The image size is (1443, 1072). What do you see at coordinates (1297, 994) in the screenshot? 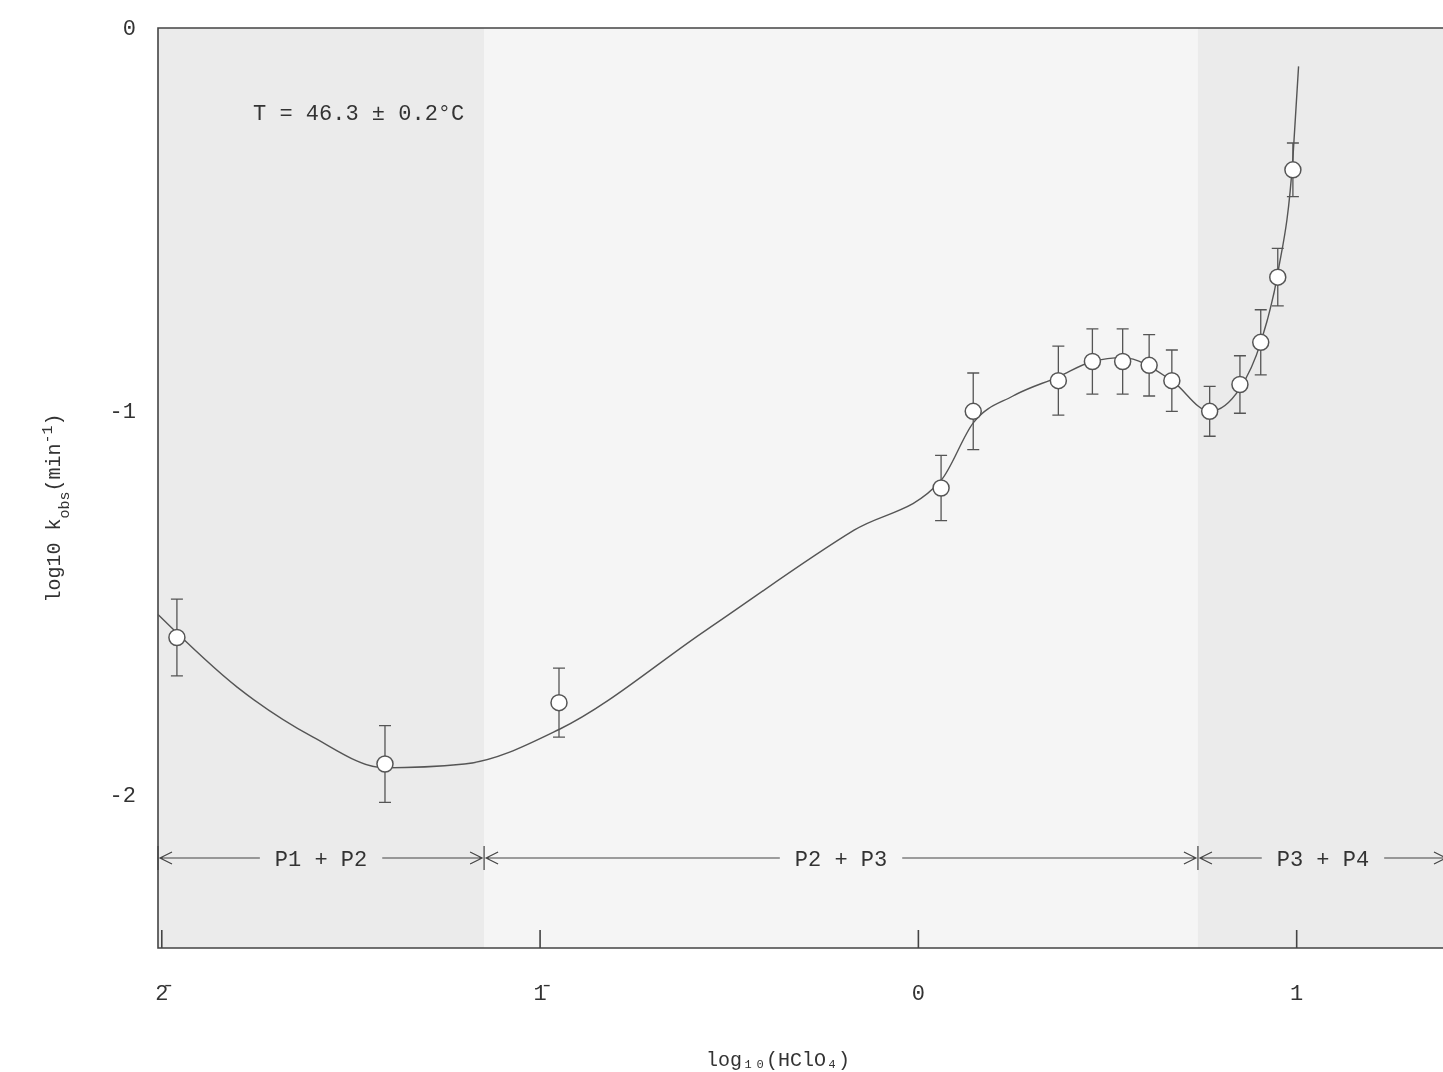
I see `x-tick-label: 1` at bounding box center [1297, 994].